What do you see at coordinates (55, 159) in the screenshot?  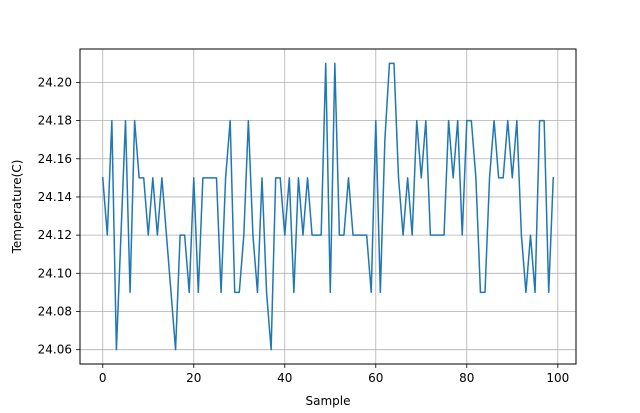 I see `y-tick-label: 24.16` at bounding box center [55, 159].